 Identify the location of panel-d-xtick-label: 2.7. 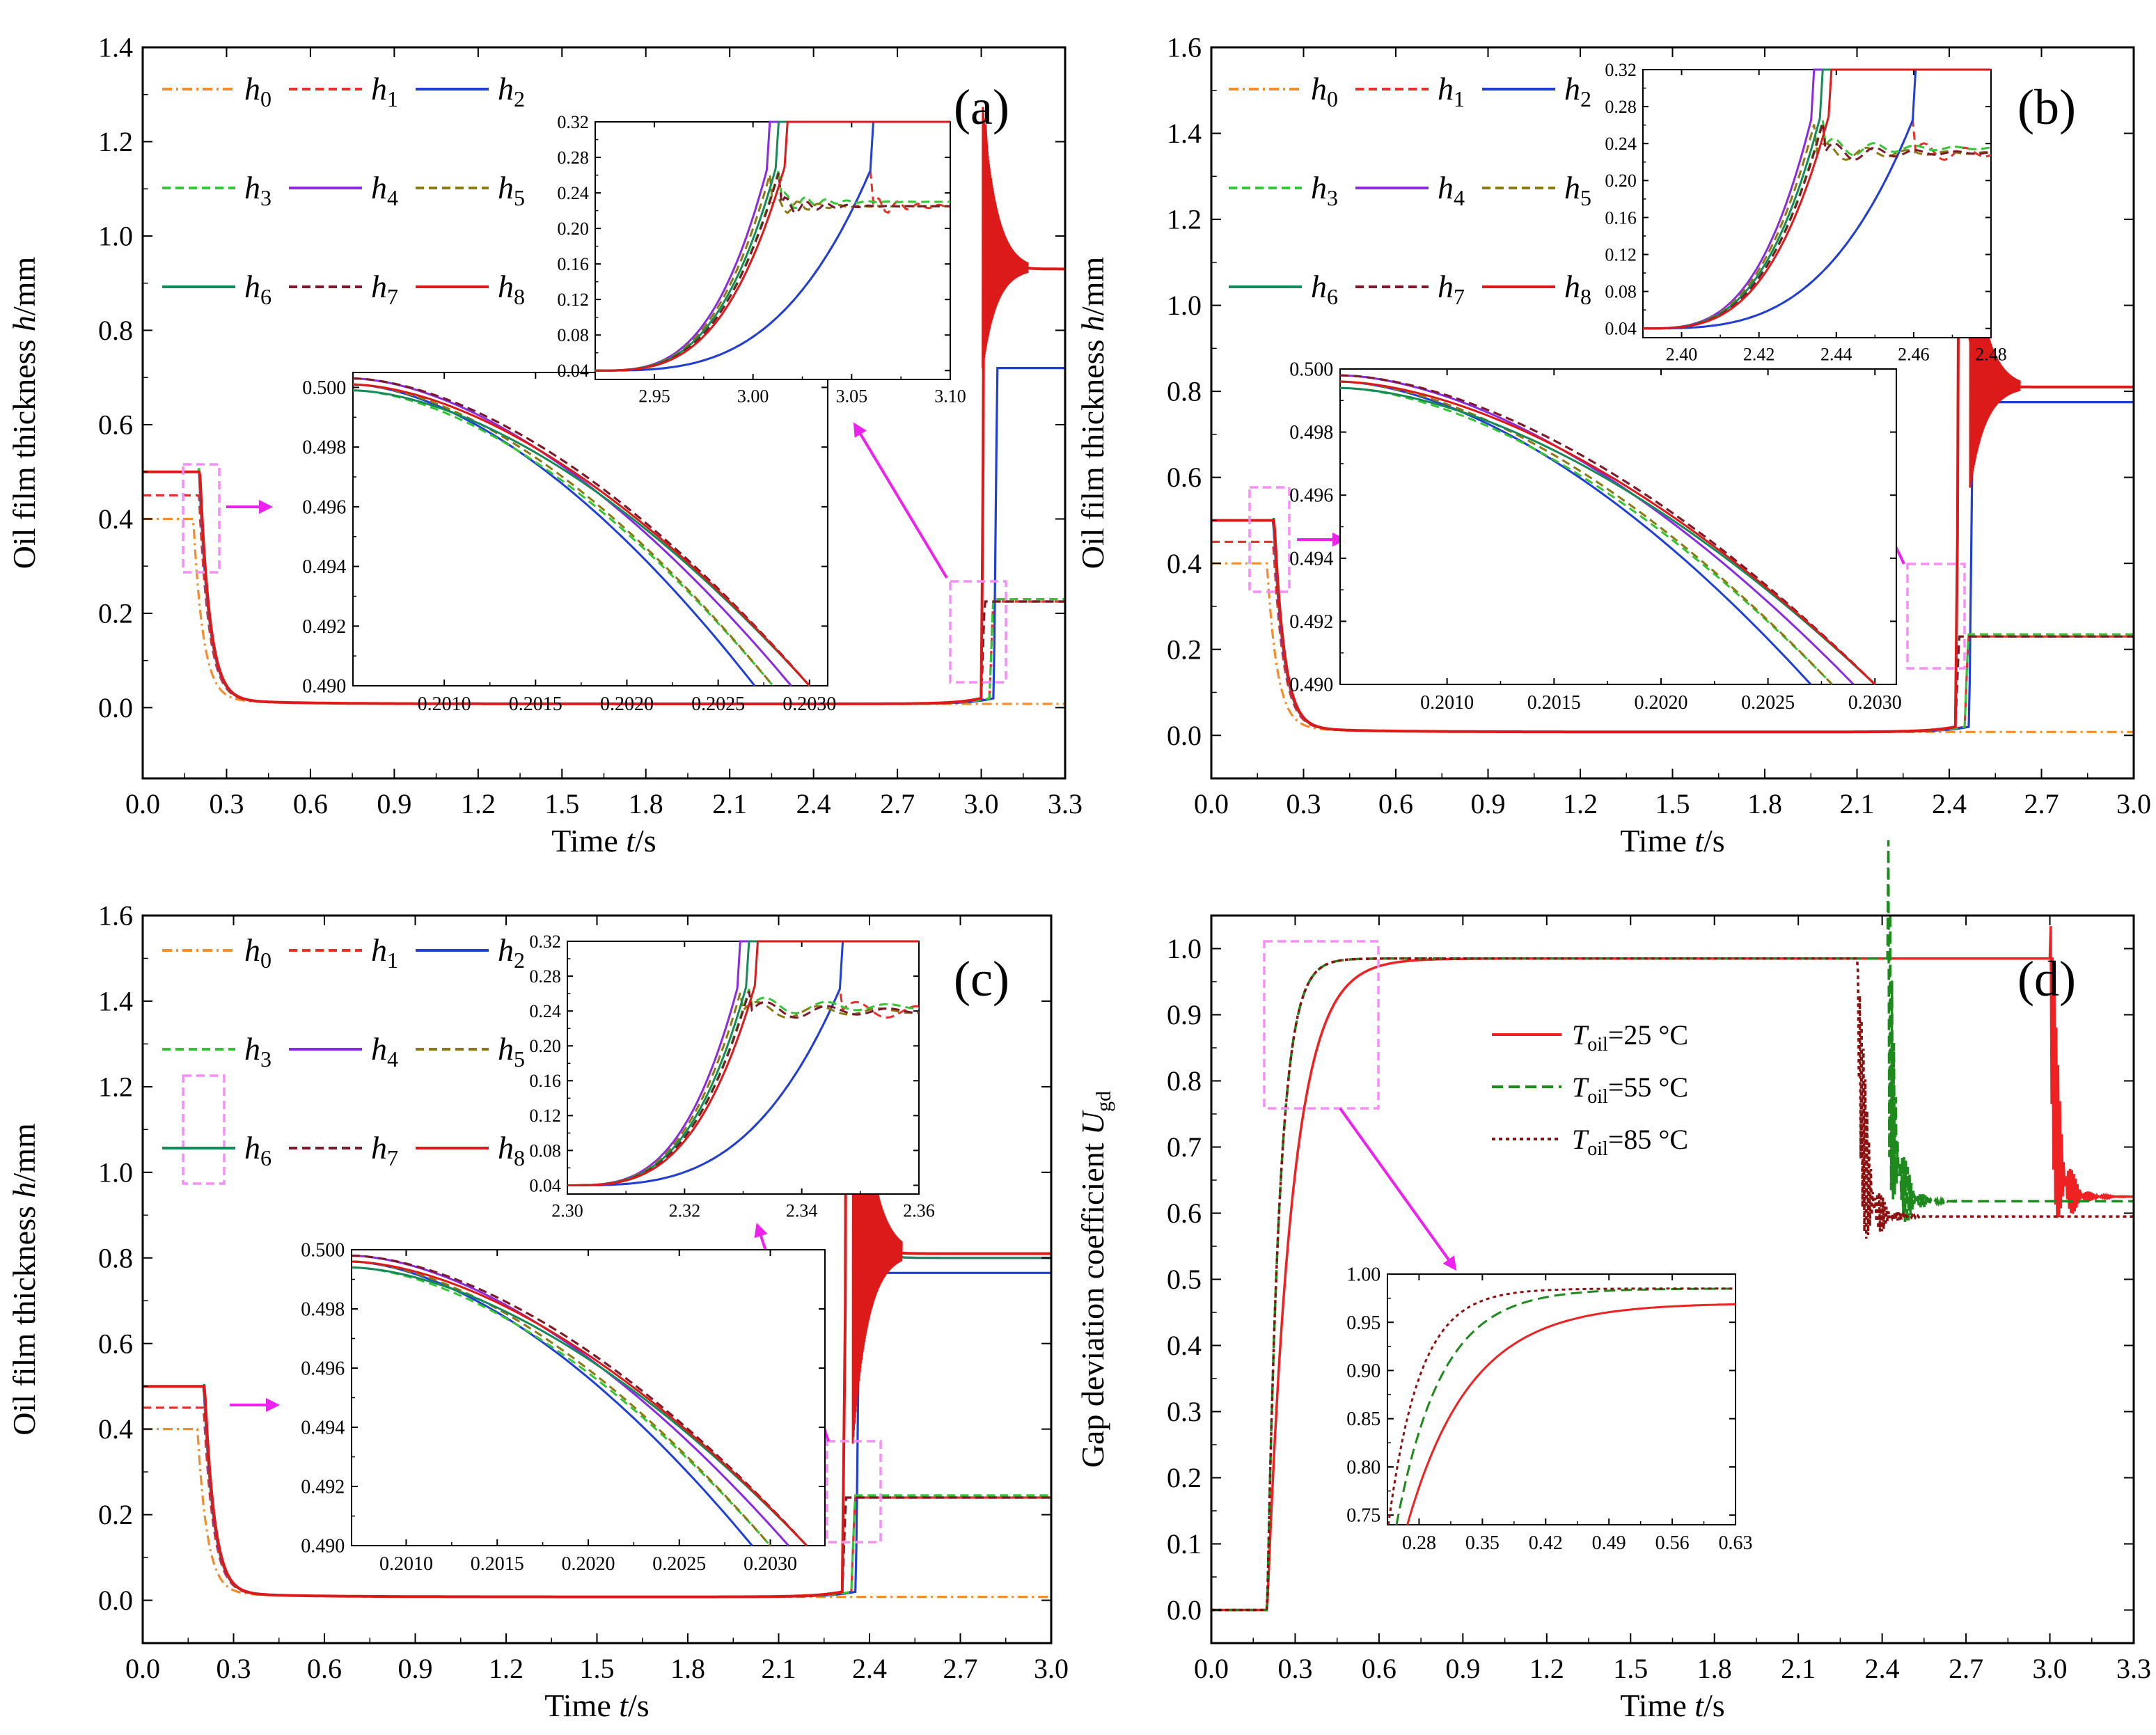
(1966, 1668).